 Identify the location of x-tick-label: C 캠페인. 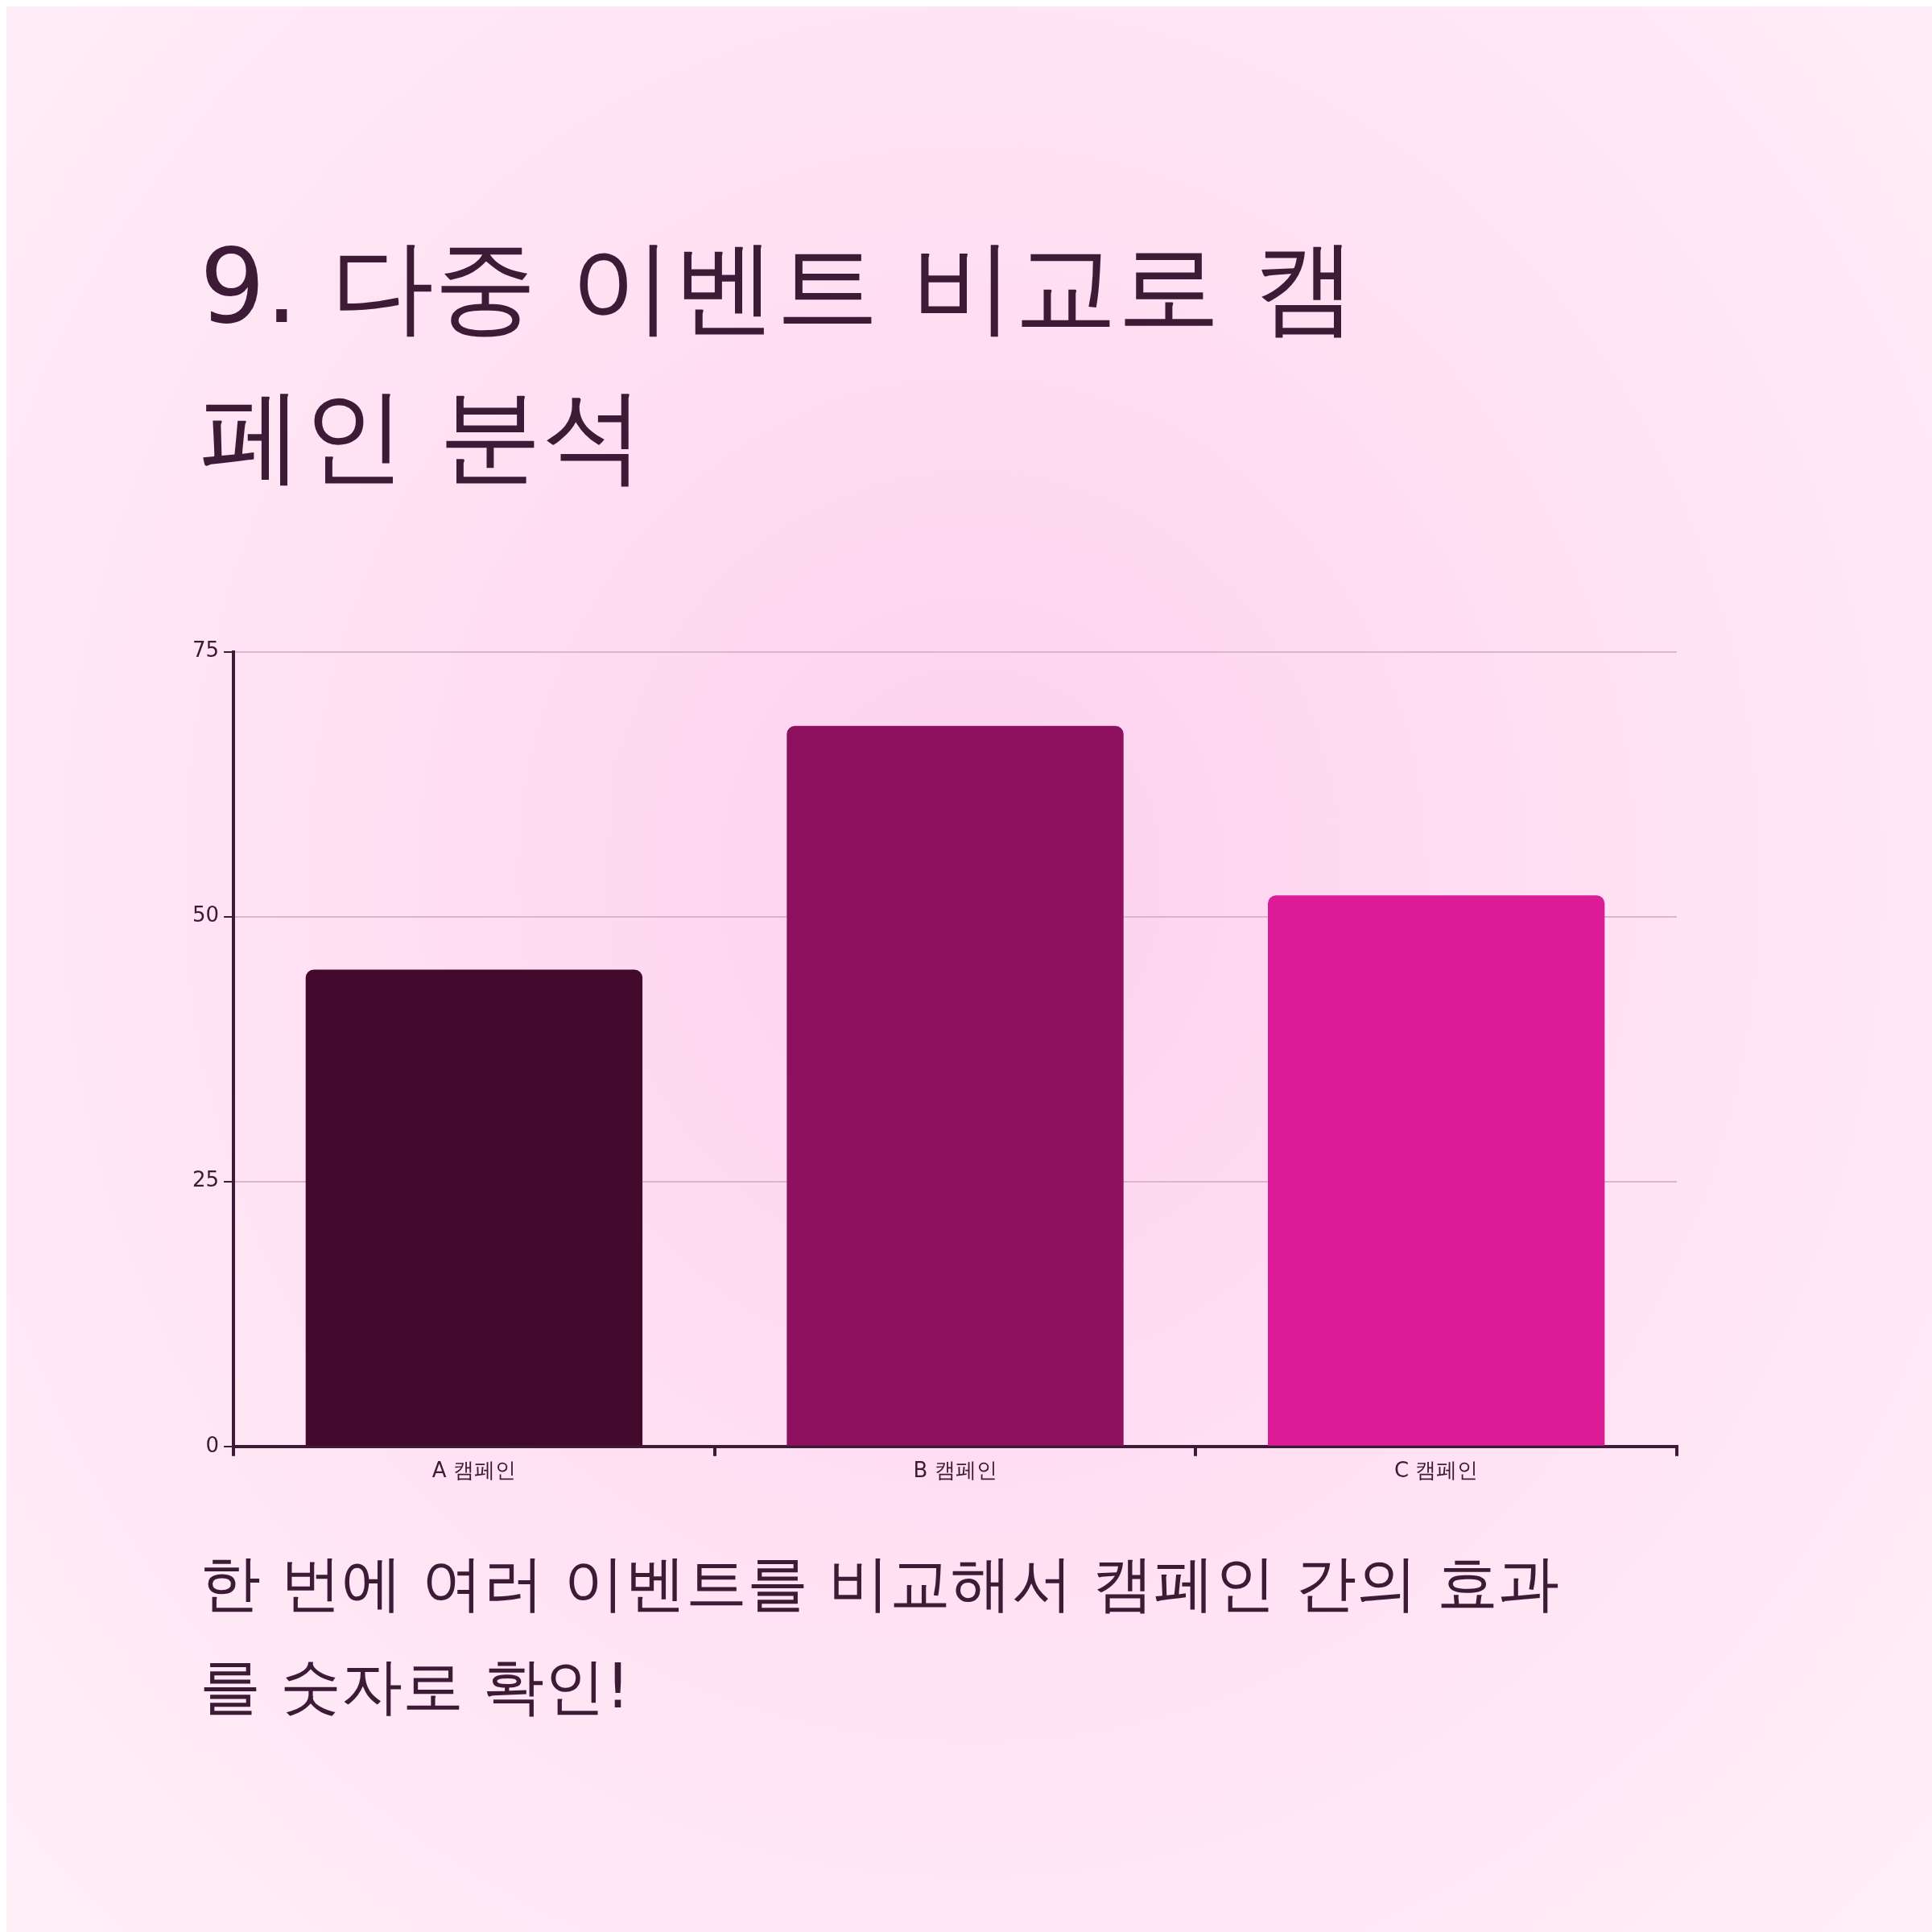
(1436, 1470).